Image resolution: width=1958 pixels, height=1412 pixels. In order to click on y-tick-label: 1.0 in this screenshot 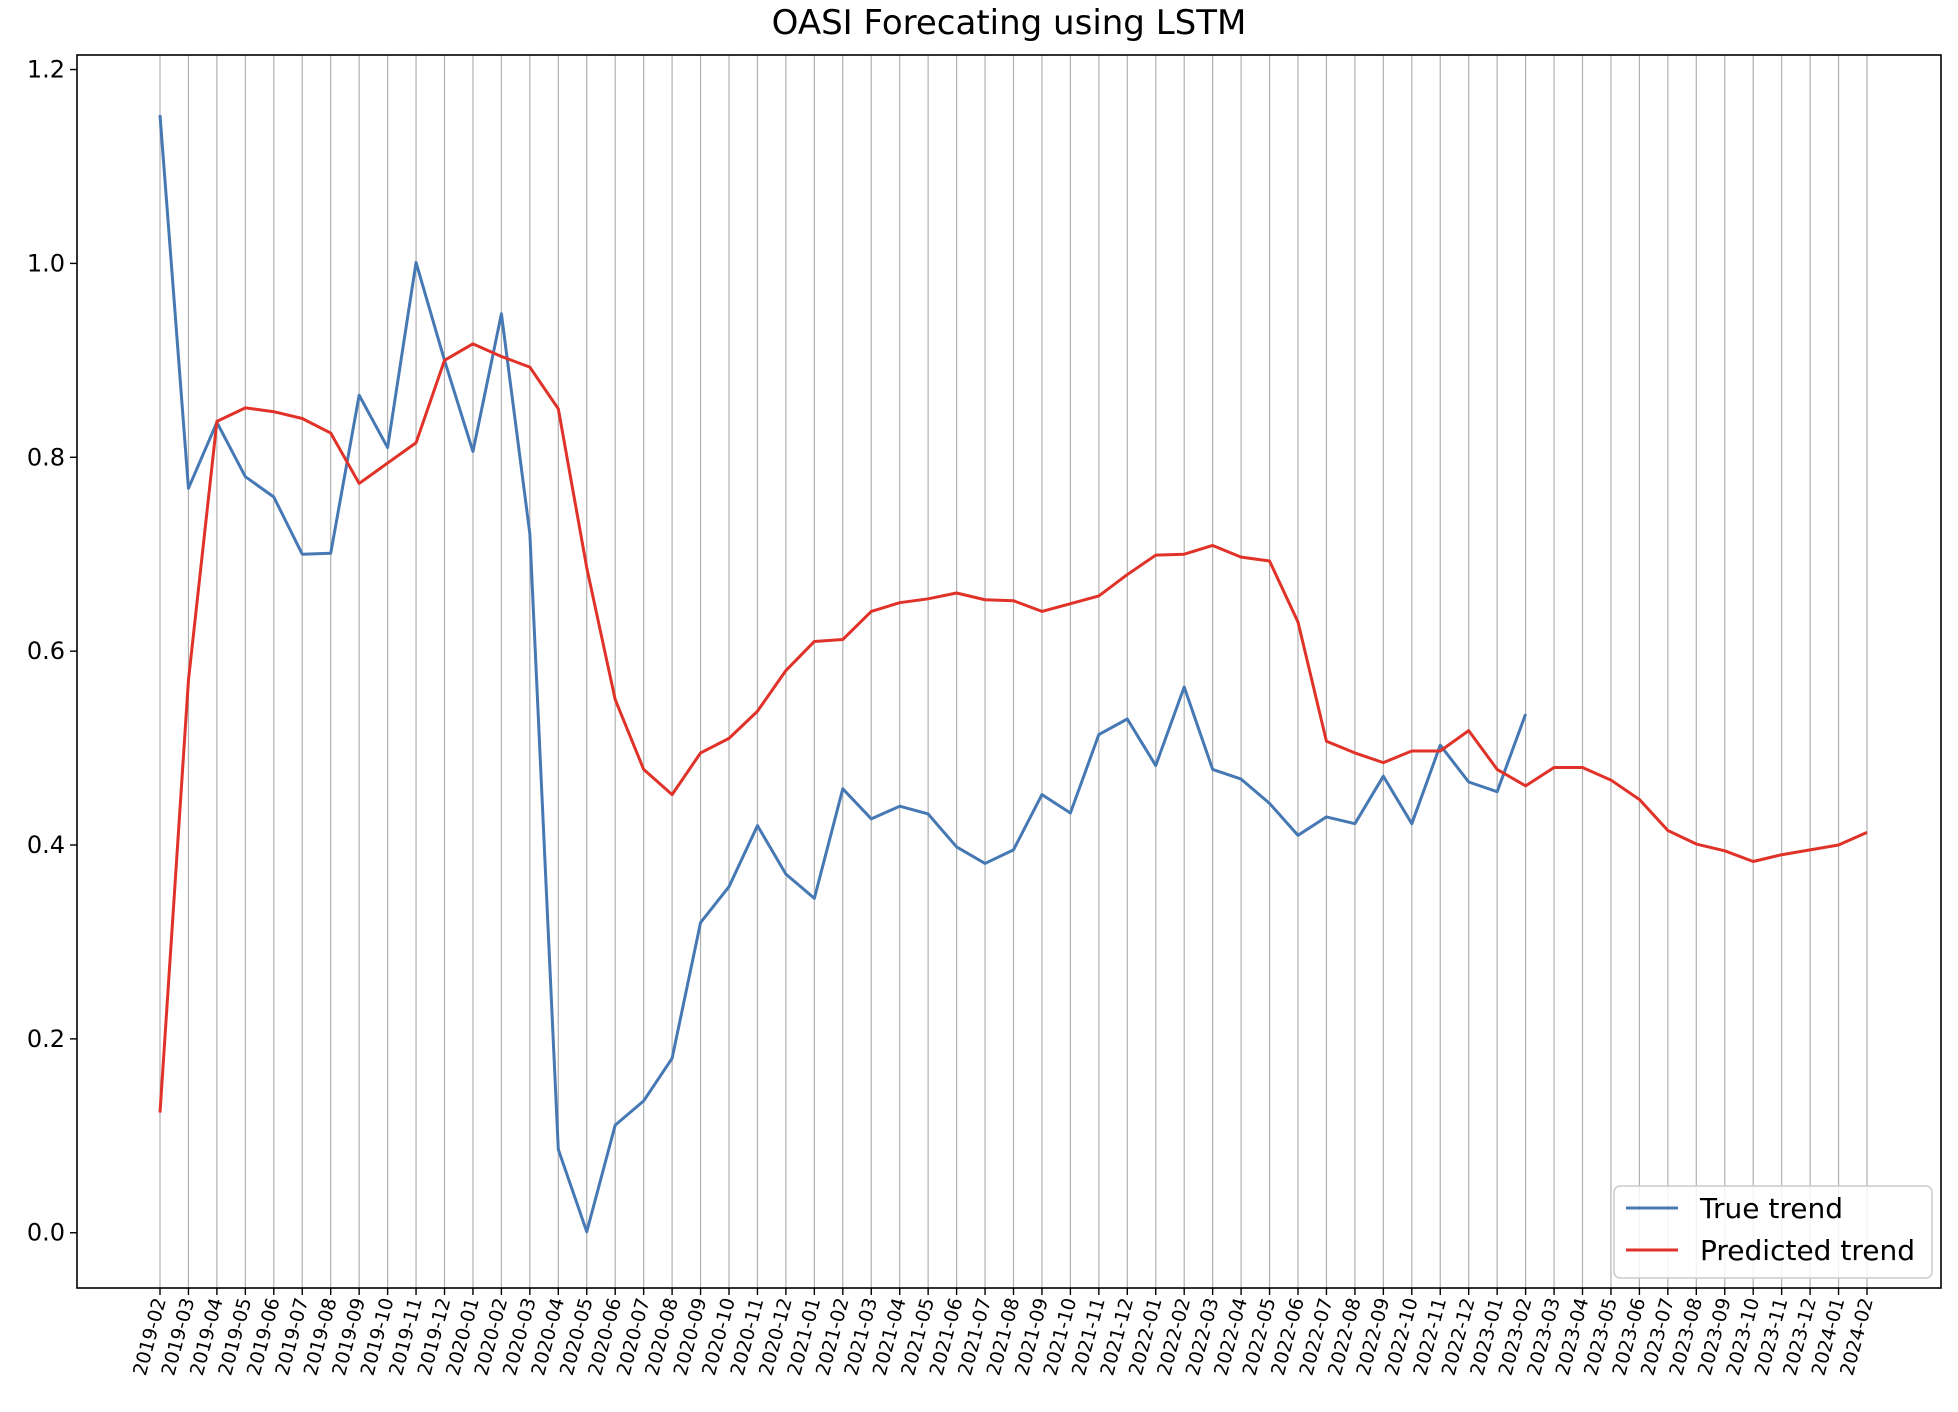, I will do `click(46, 263)`.